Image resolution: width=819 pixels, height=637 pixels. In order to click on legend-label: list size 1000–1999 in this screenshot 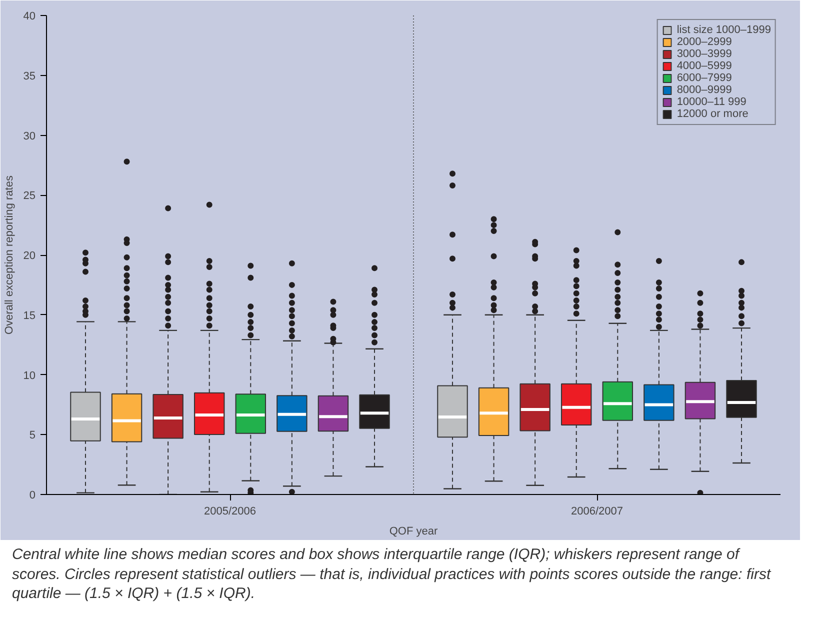, I will do `click(723, 30)`.